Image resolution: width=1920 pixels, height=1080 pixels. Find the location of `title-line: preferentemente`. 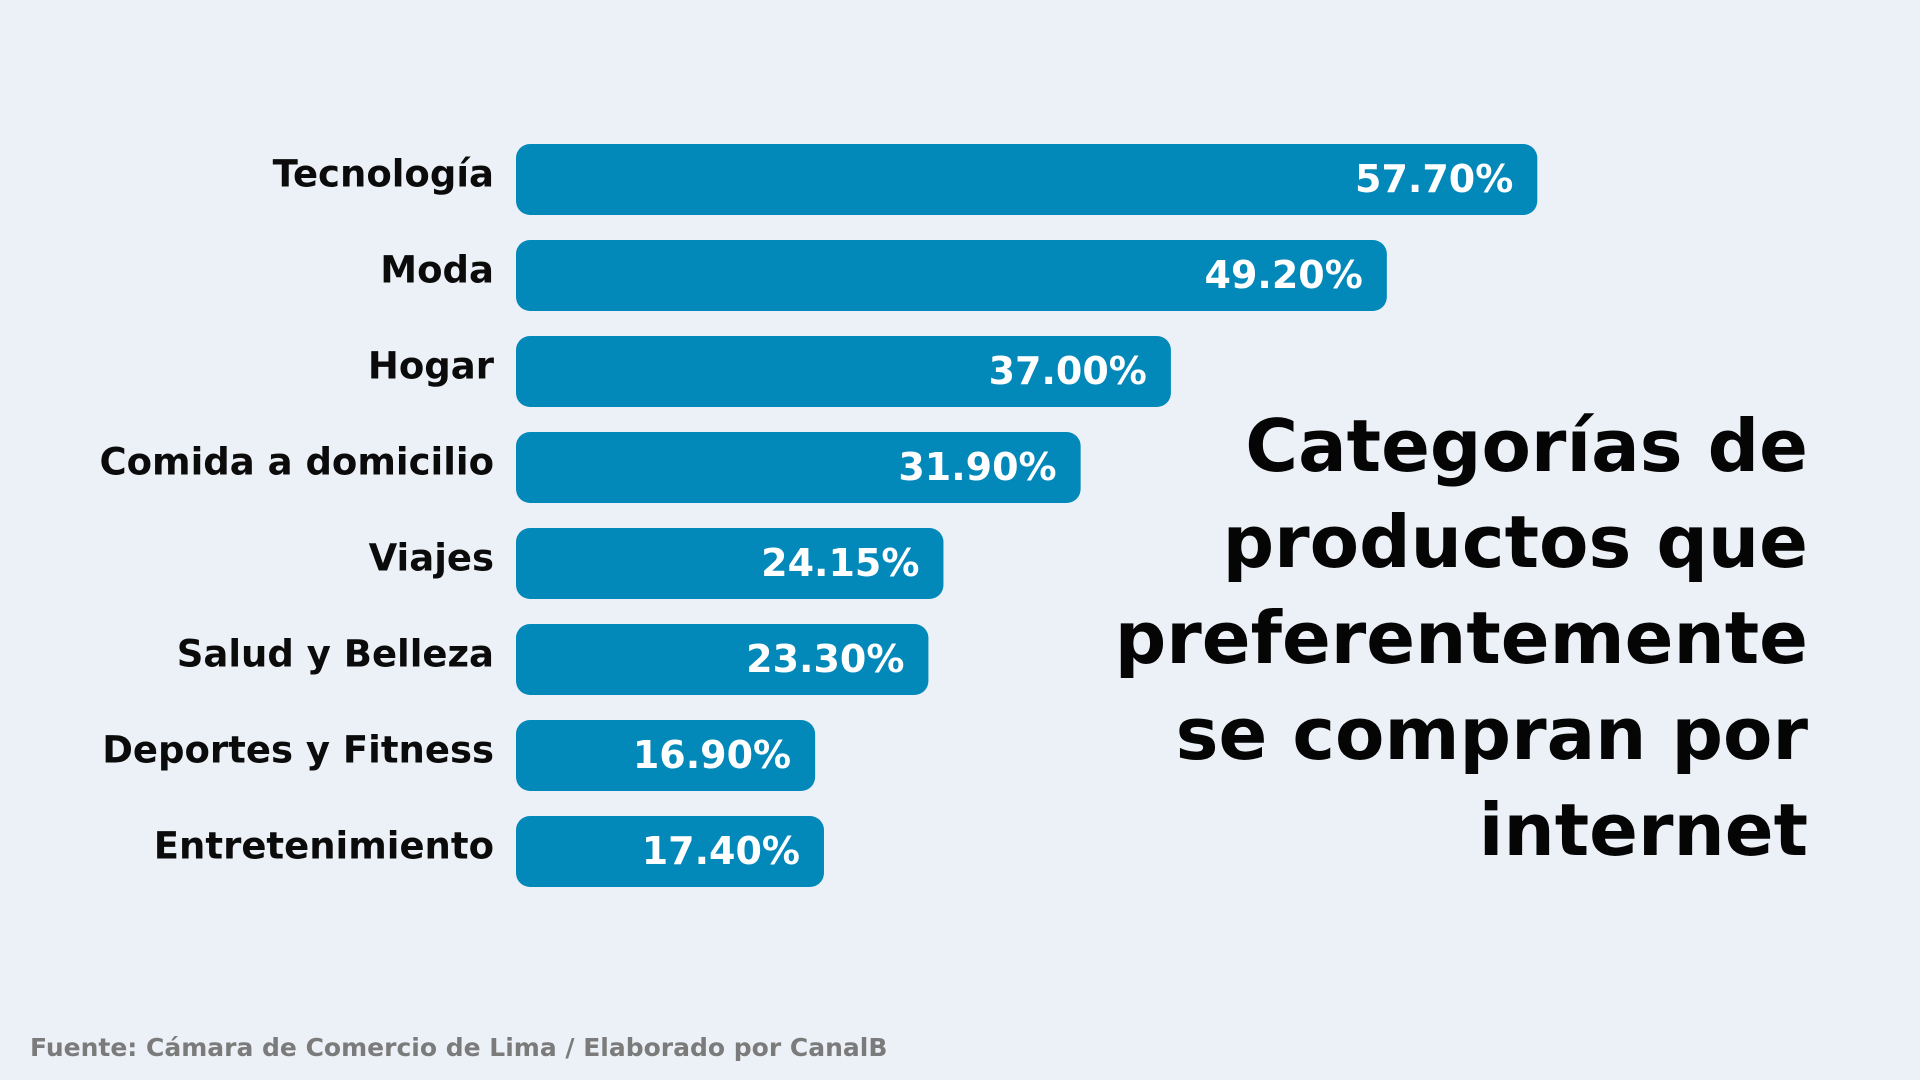

title-line: preferentemente is located at coordinates (1461, 638).